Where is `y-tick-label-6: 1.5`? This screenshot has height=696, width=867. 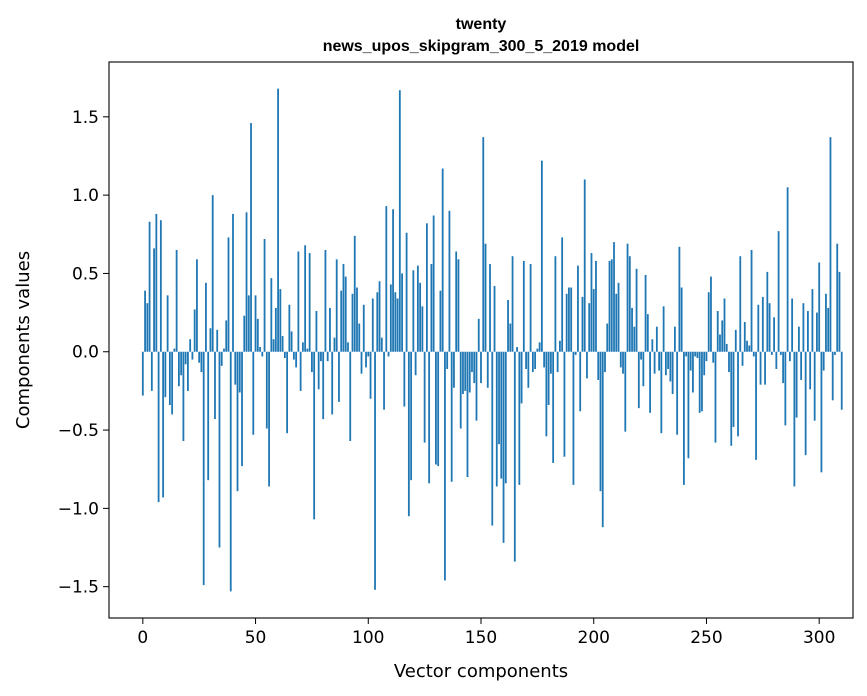 y-tick-label-6: 1.5 is located at coordinates (85, 118).